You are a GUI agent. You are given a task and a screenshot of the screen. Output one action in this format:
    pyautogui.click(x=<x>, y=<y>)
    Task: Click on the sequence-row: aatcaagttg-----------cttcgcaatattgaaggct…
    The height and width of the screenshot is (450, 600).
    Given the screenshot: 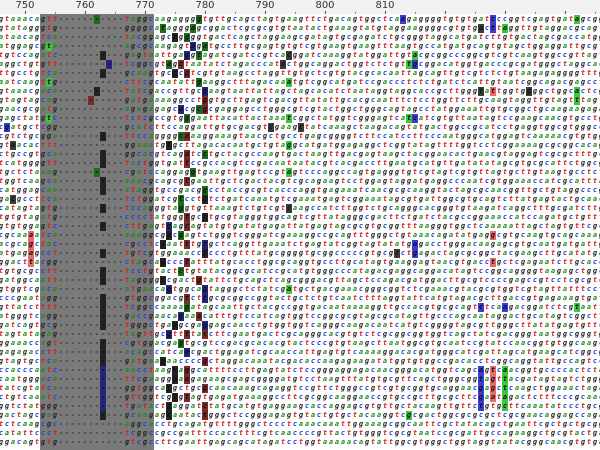 What is the action you would take?
    pyautogui.click(x=300, y=82)
    